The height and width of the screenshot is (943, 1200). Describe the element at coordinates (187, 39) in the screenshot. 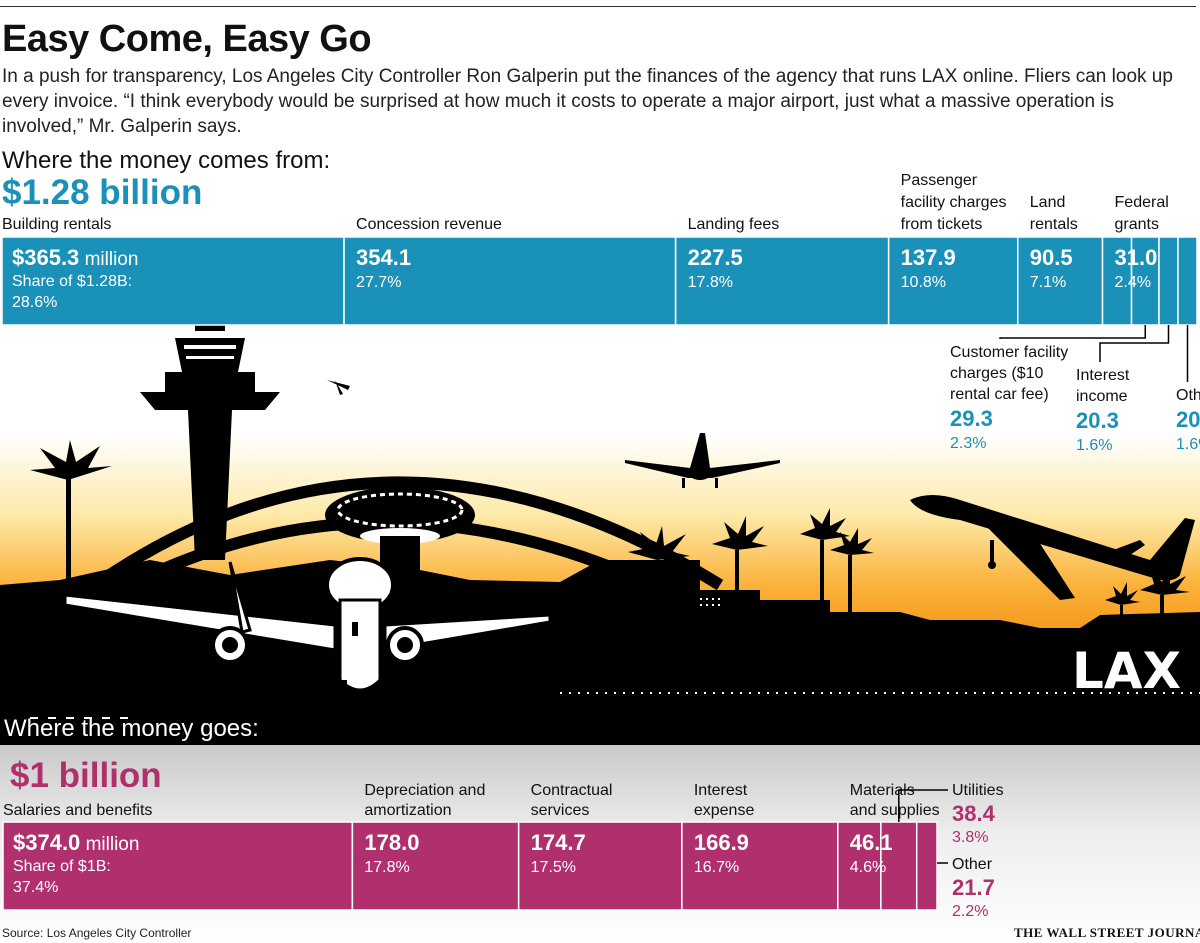

I see `page-title: Easy Come, Easy Go` at that location.